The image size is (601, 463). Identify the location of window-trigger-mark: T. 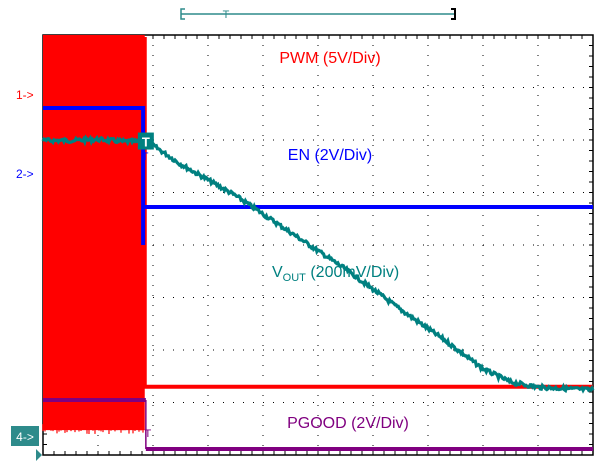
(226, 15).